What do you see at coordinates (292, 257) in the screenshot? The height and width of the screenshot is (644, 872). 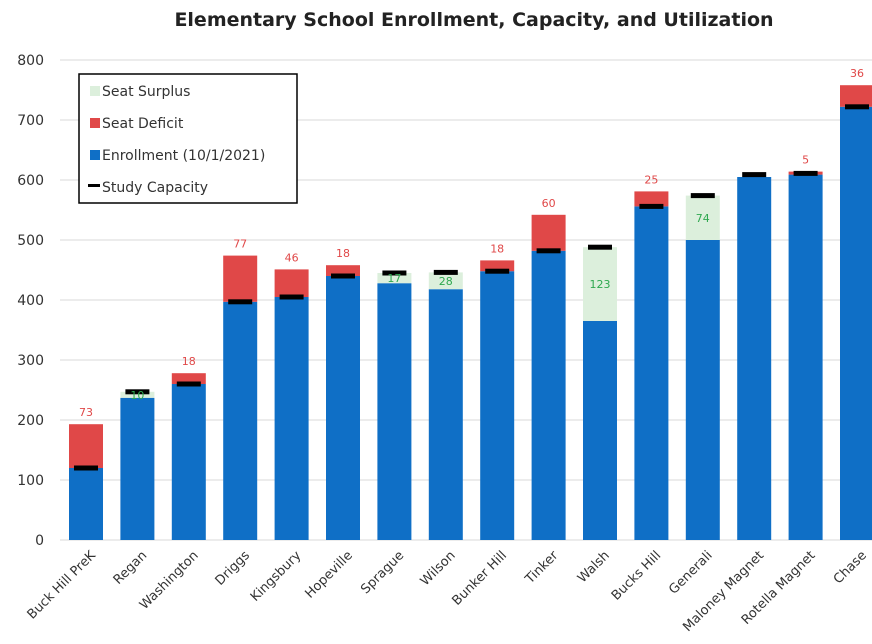 I see `data-label-deficit: 46` at bounding box center [292, 257].